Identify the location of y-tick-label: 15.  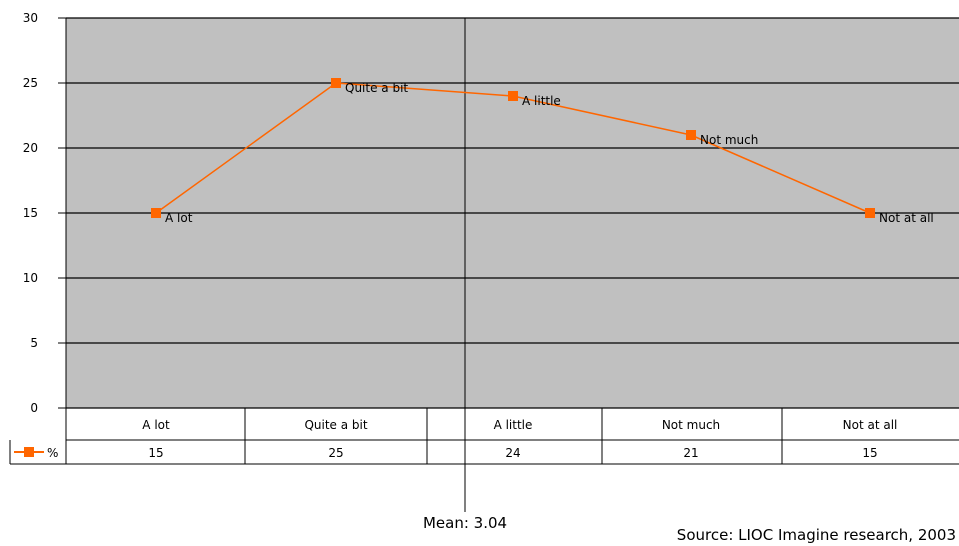
(30, 213).